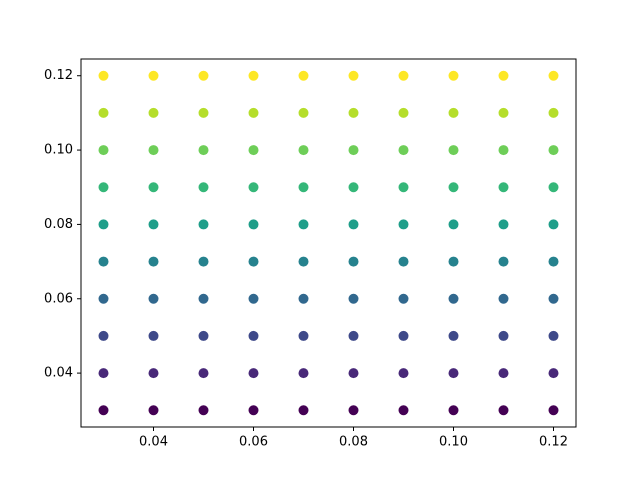  I want to click on y-tick-label: 0.08, so click(58, 224).